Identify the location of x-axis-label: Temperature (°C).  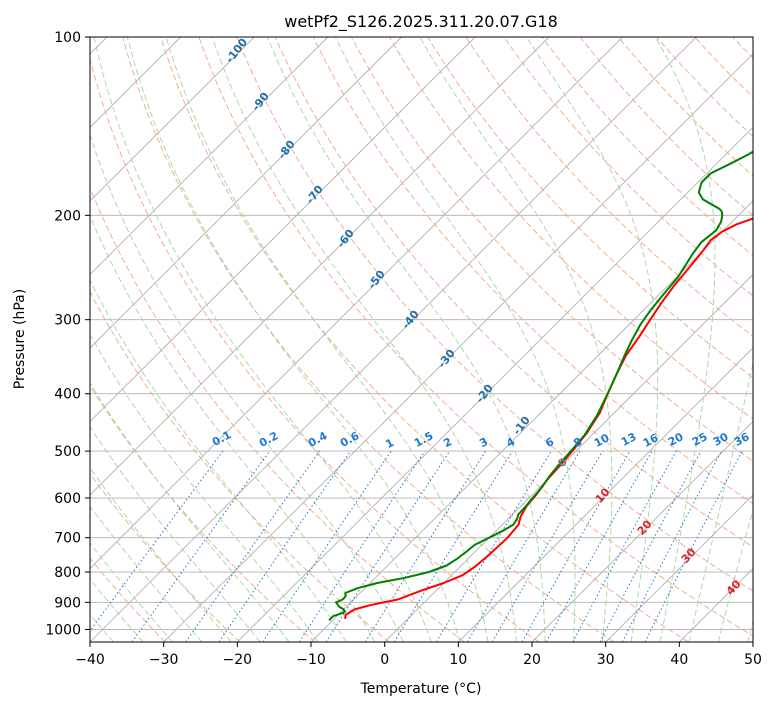
(421, 689).